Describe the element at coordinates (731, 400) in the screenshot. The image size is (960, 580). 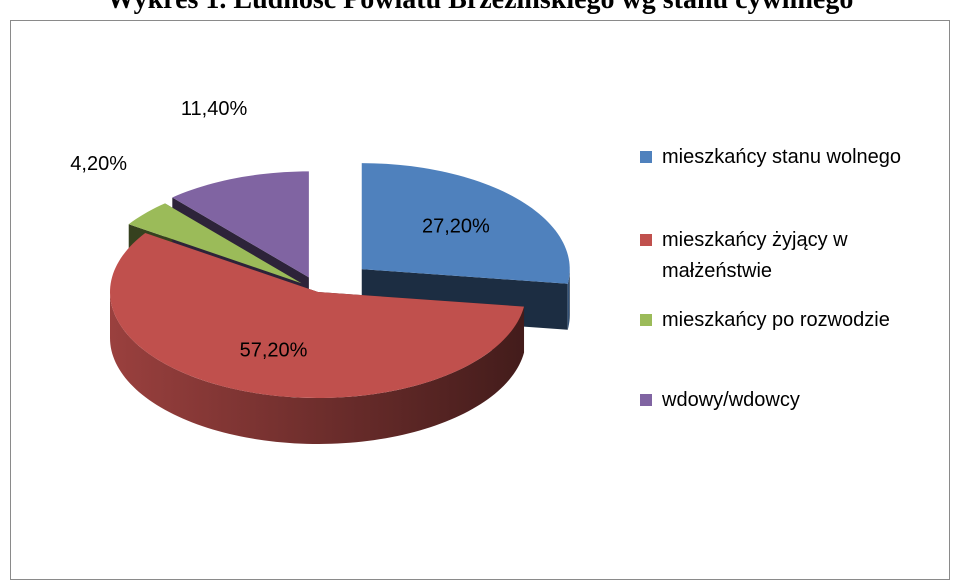
I see `legend-label: wdowy/wdowcy` at that location.